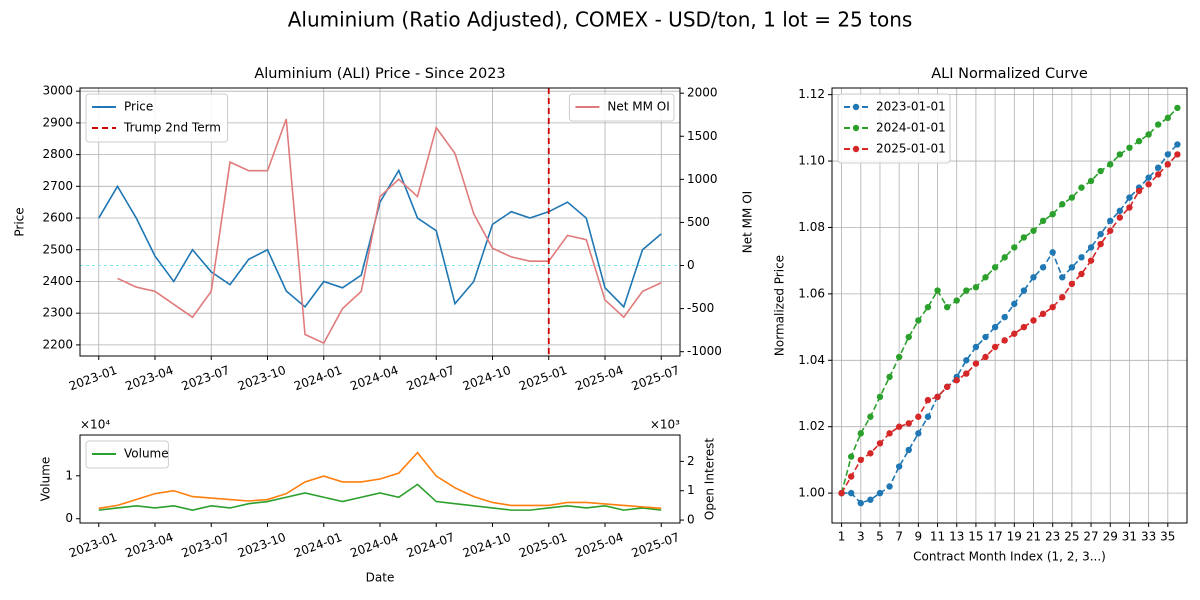 The width and height of the screenshot is (1200, 600). I want to click on x-axis-label: Date, so click(380, 578).